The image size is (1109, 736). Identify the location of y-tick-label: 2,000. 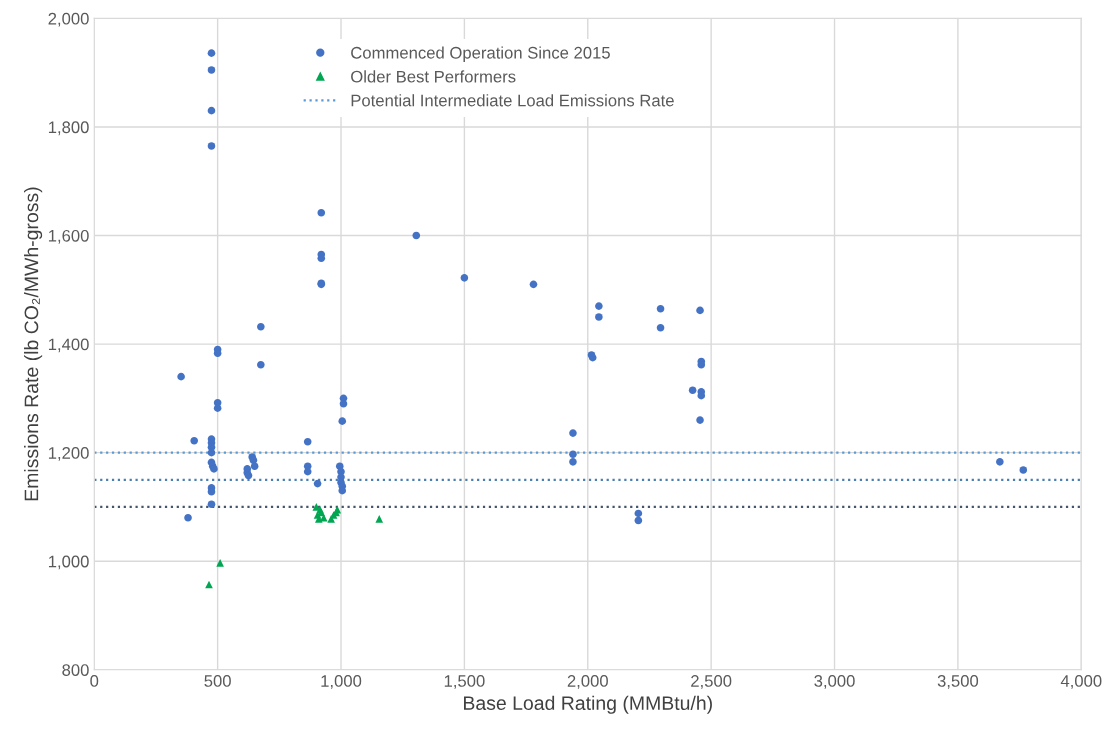
(68, 19).